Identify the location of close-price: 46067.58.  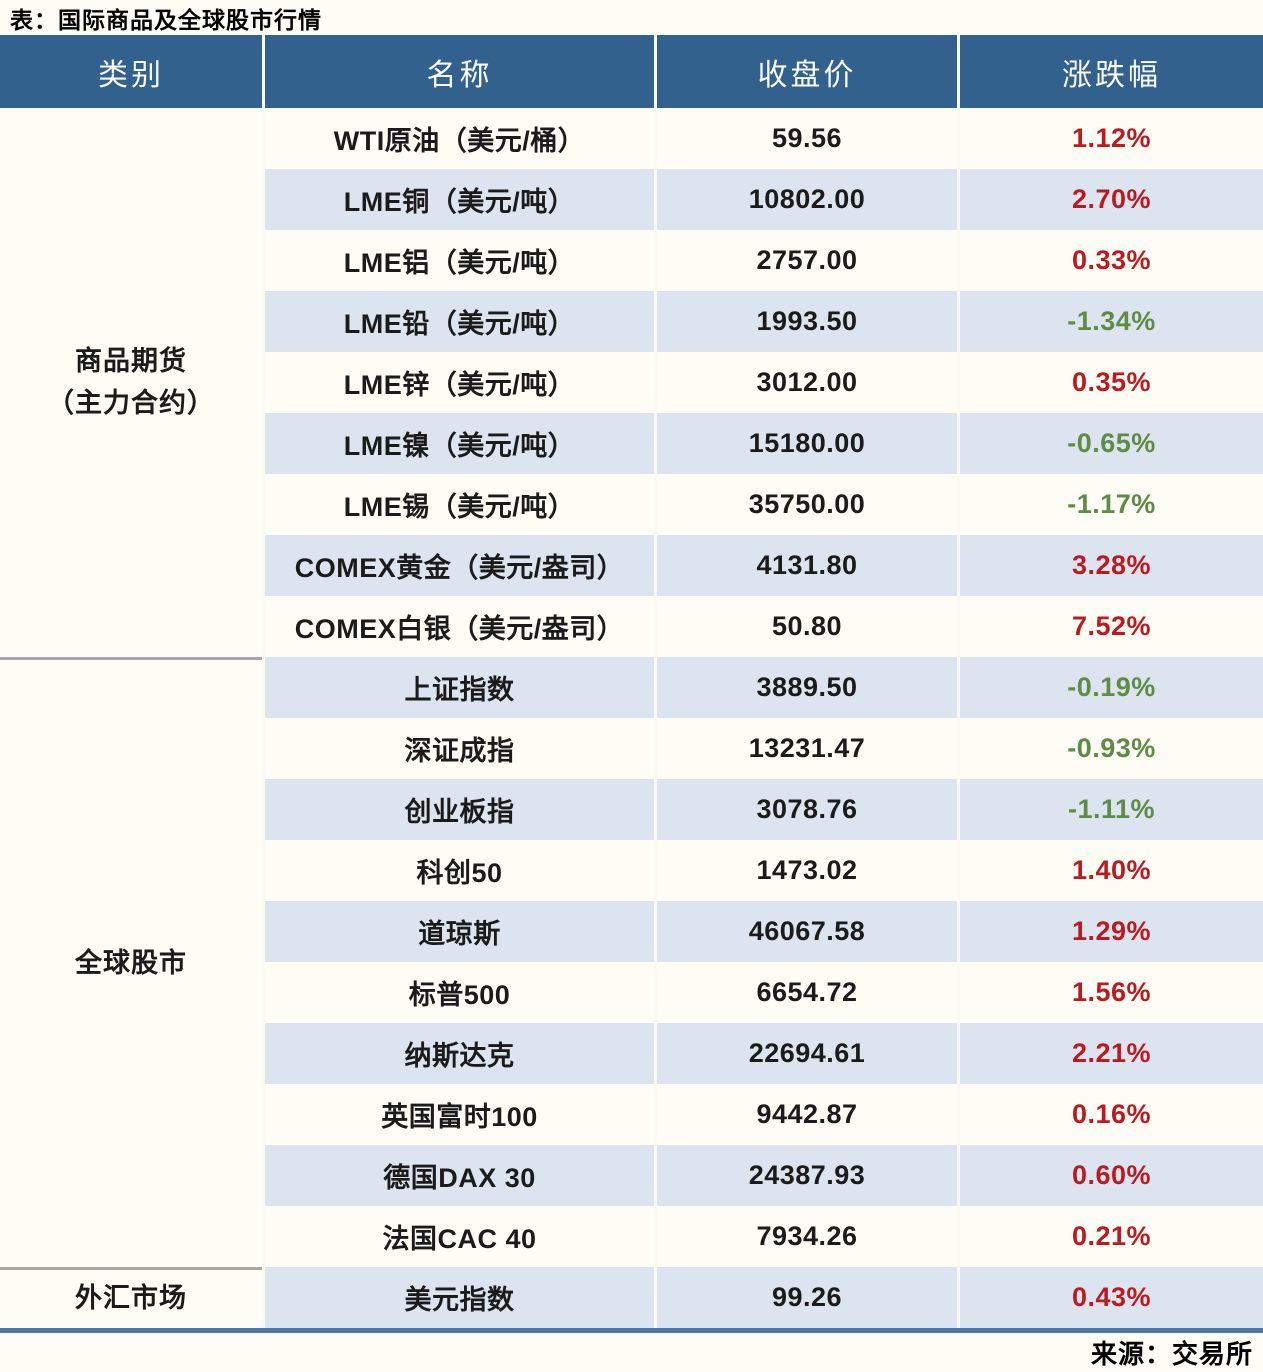
(807, 931).